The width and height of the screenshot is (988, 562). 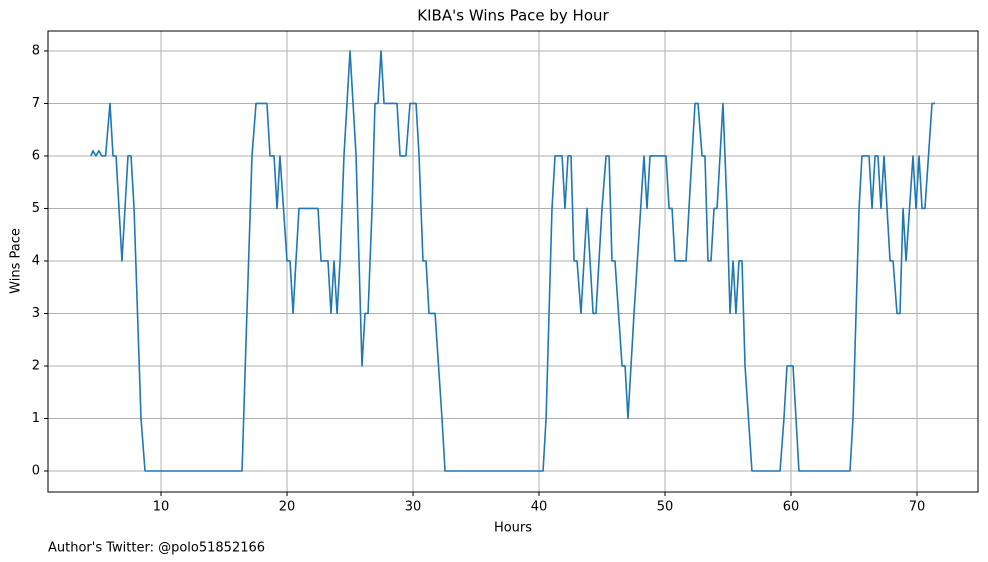 I want to click on x-tick-label: 10, so click(x=161, y=507).